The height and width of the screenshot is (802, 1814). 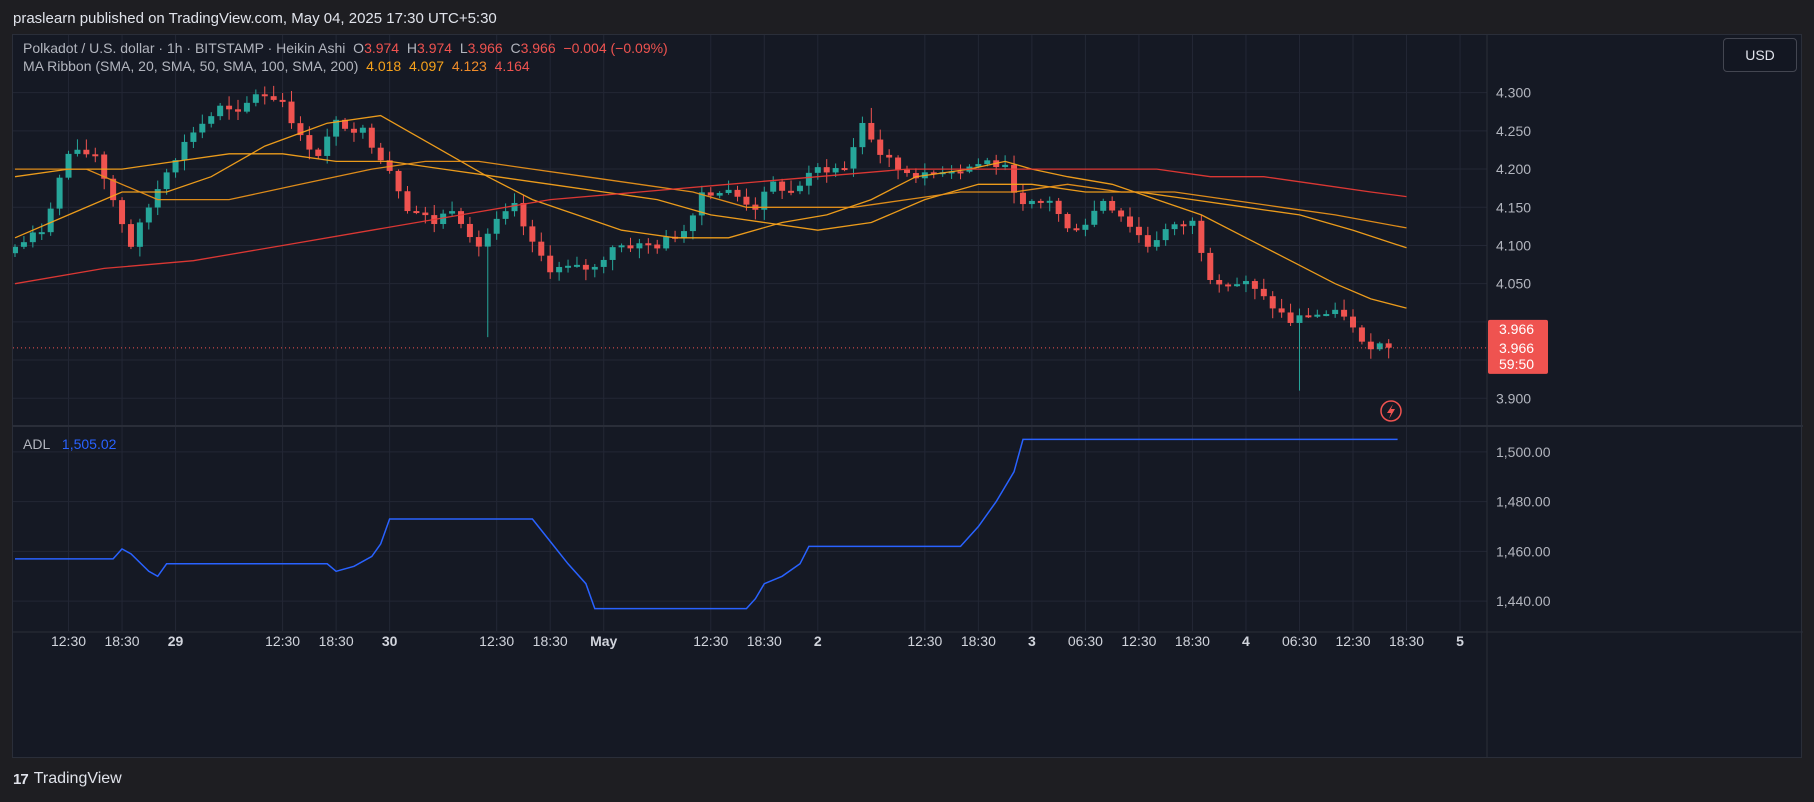 What do you see at coordinates (1299, 641) in the screenshot?
I see `time-tick-label: 06:30` at bounding box center [1299, 641].